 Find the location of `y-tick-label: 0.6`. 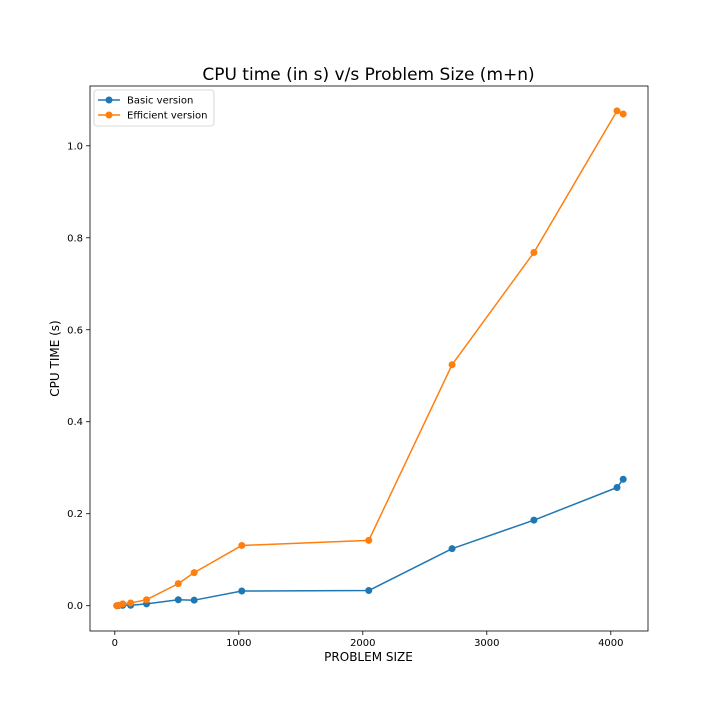

y-tick-label: 0.6 is located at coordinates (75, 330).